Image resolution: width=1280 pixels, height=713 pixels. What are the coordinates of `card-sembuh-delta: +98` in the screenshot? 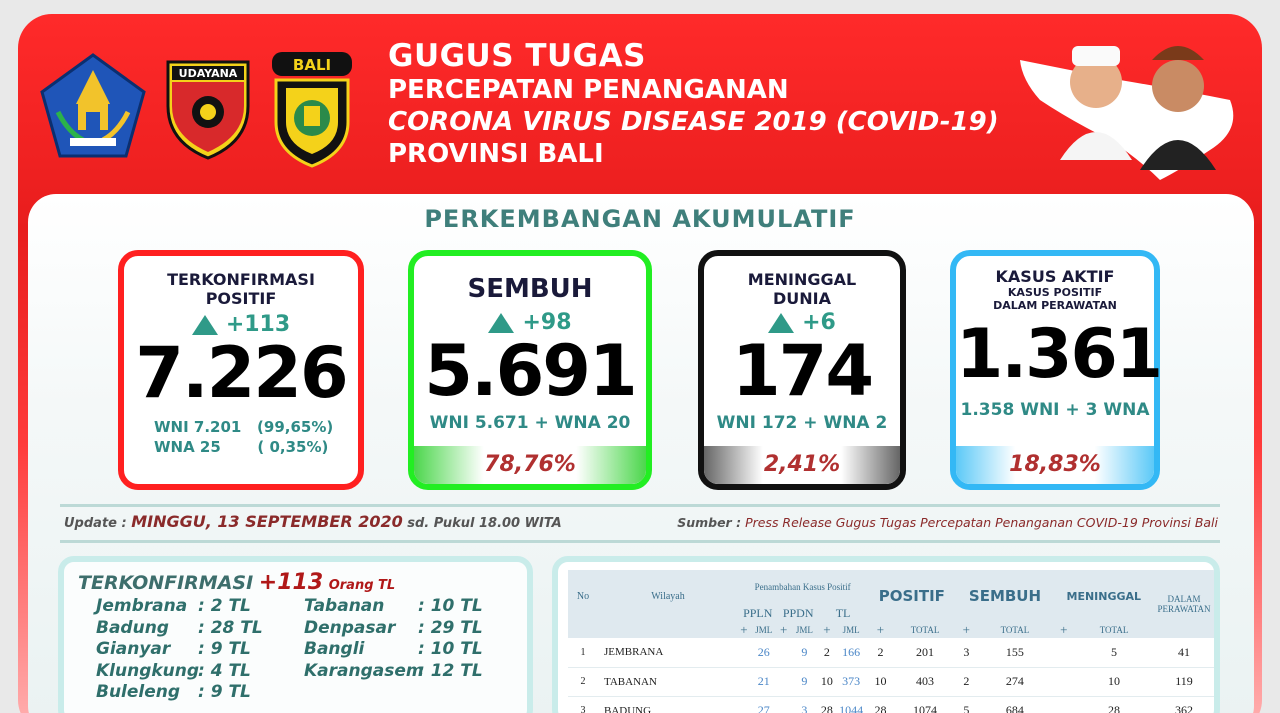 It's located at (547, 322).